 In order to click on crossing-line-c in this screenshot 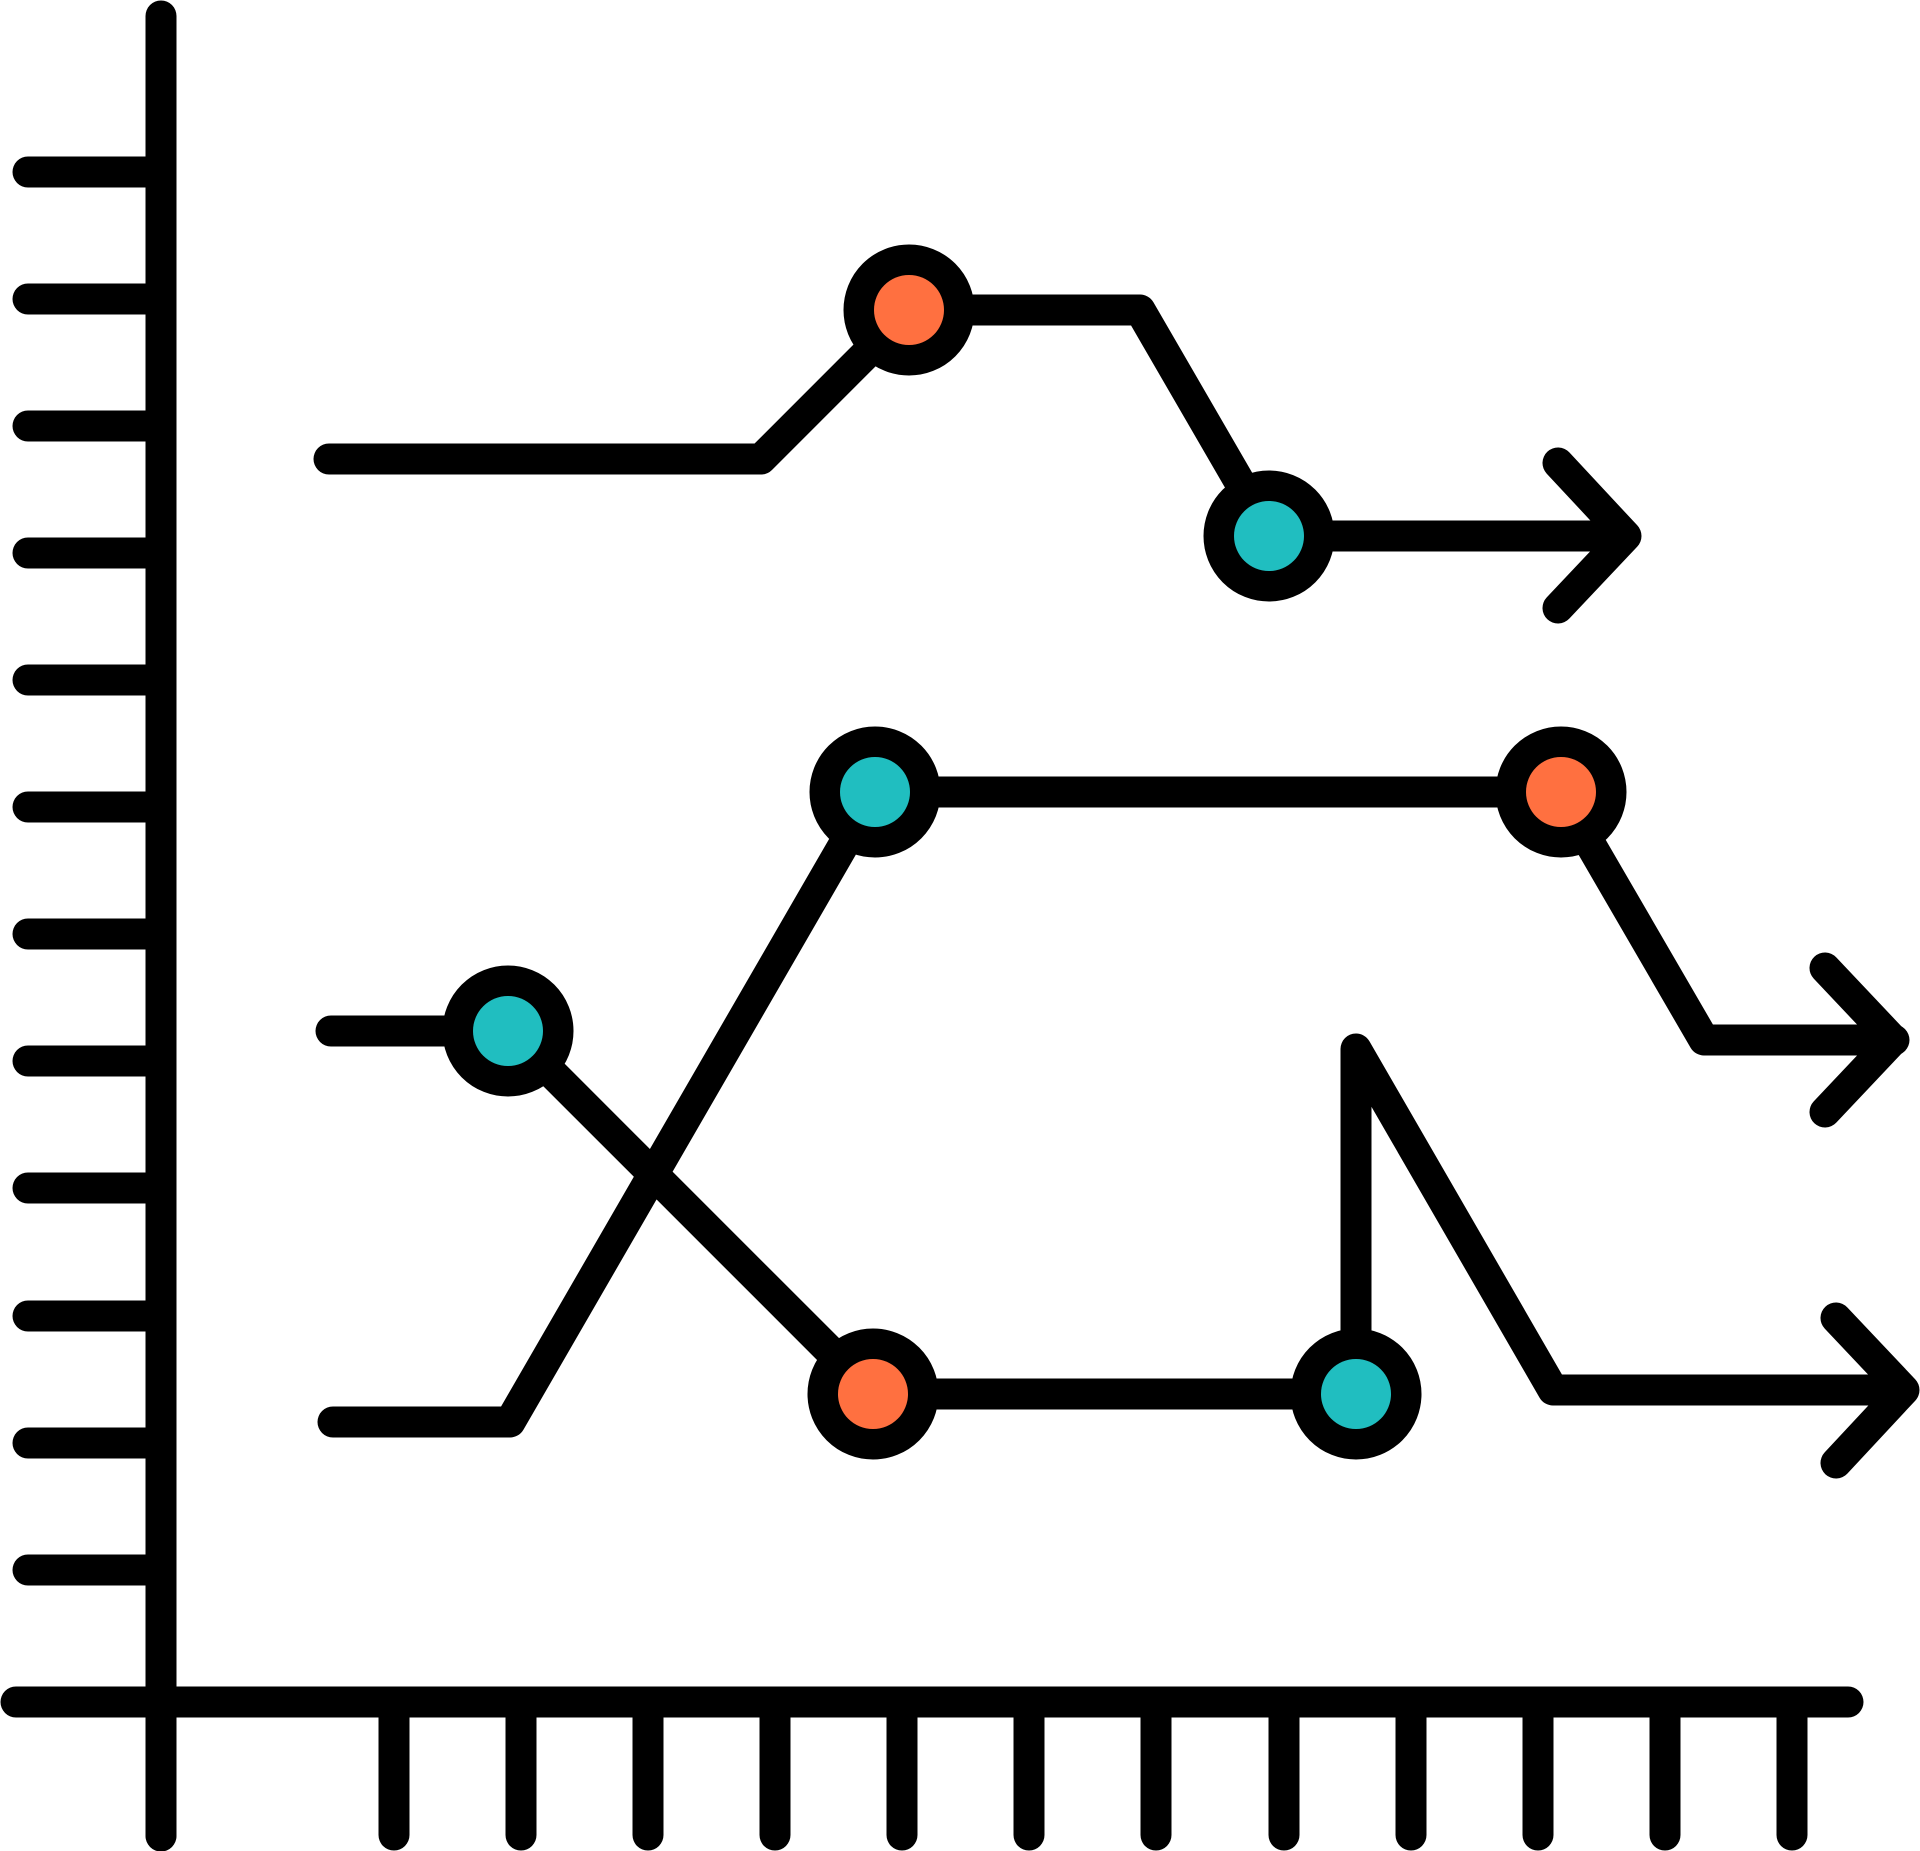, I will do `click(1412, 1221)`.